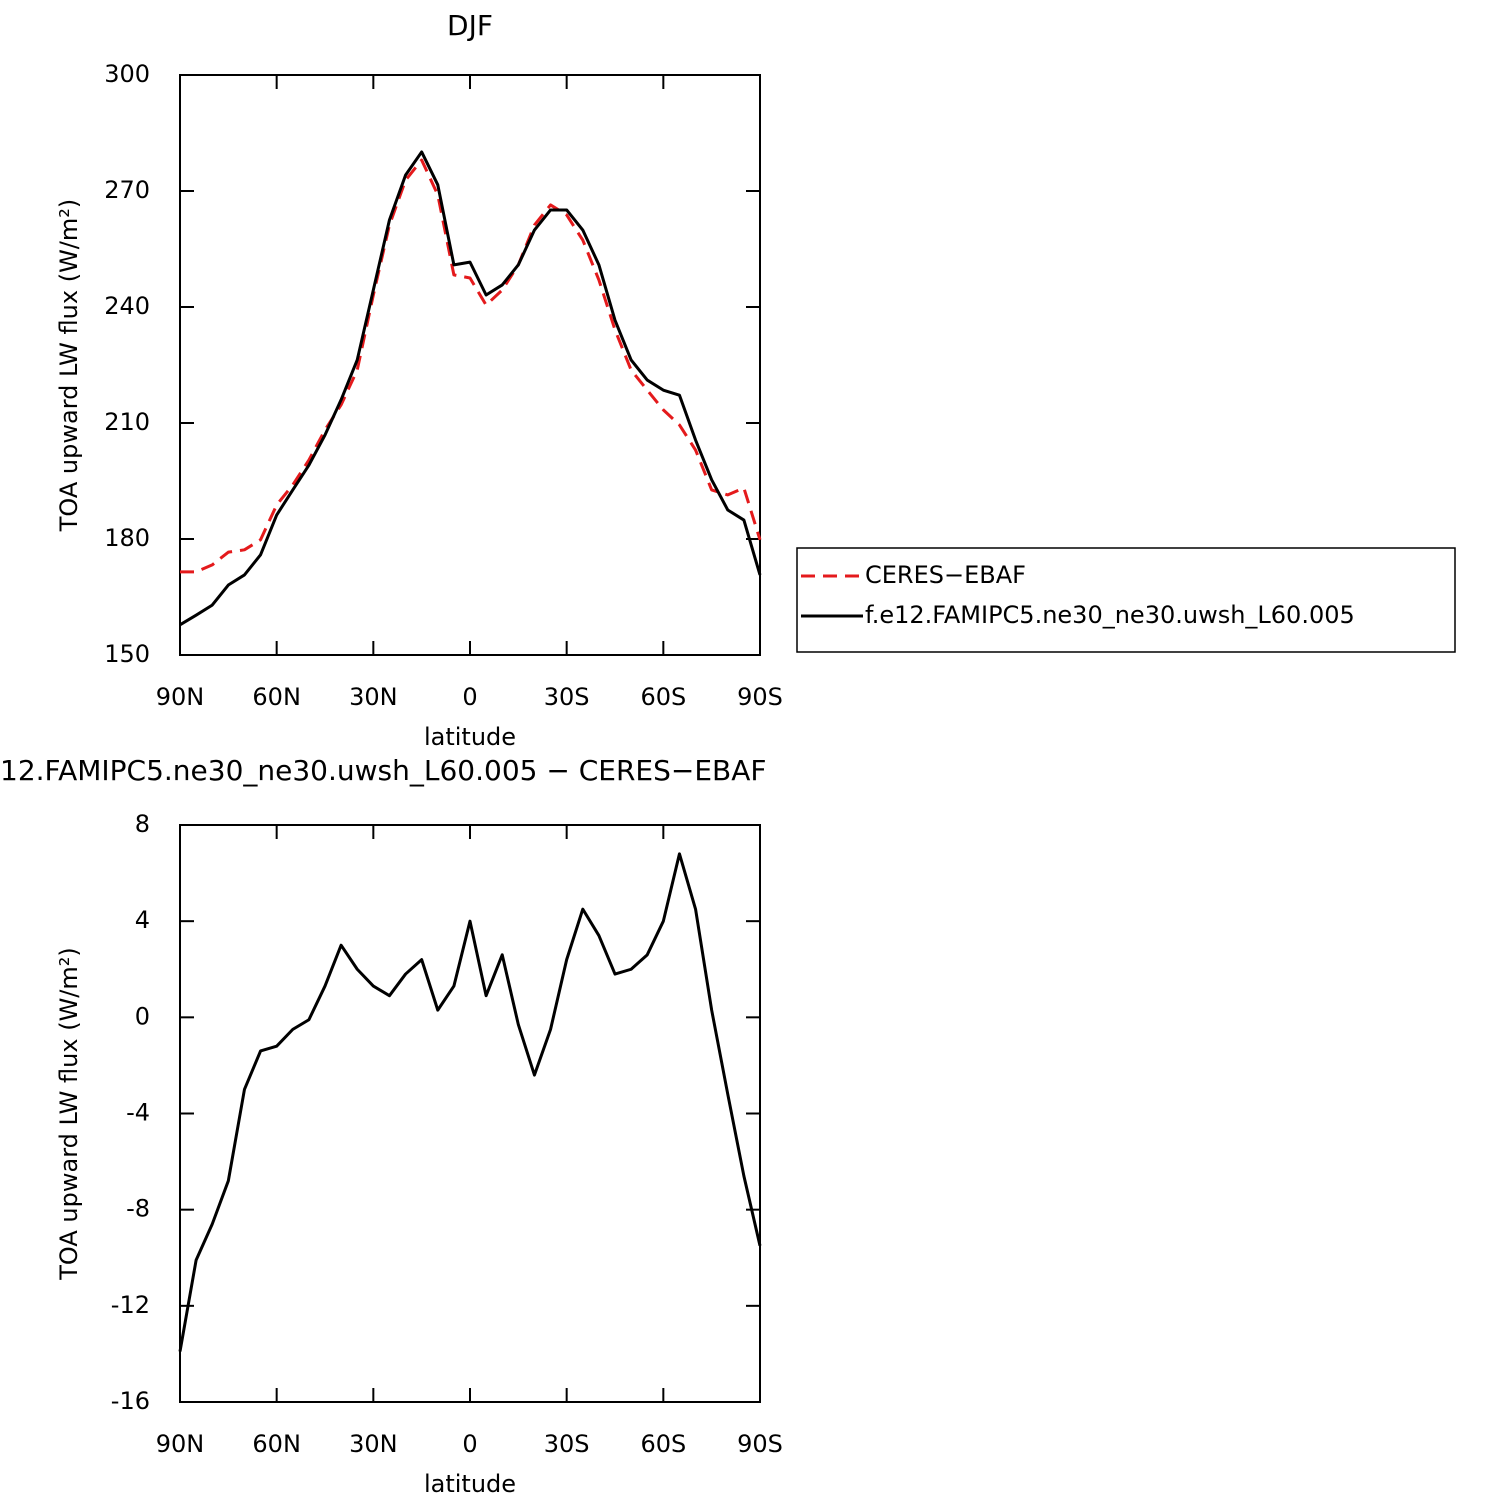 This screenshot has height=1508, width=1508. What do you see at coordinates (127, 538) in the screenshot?
I see `y-tick-label: 180` at bounding box center [127, 538].